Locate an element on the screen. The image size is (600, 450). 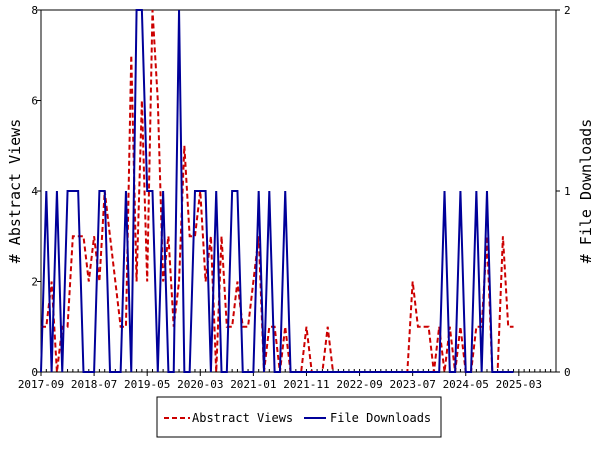
y-left-tick-label: 6 is located at coordinates (34, 101).